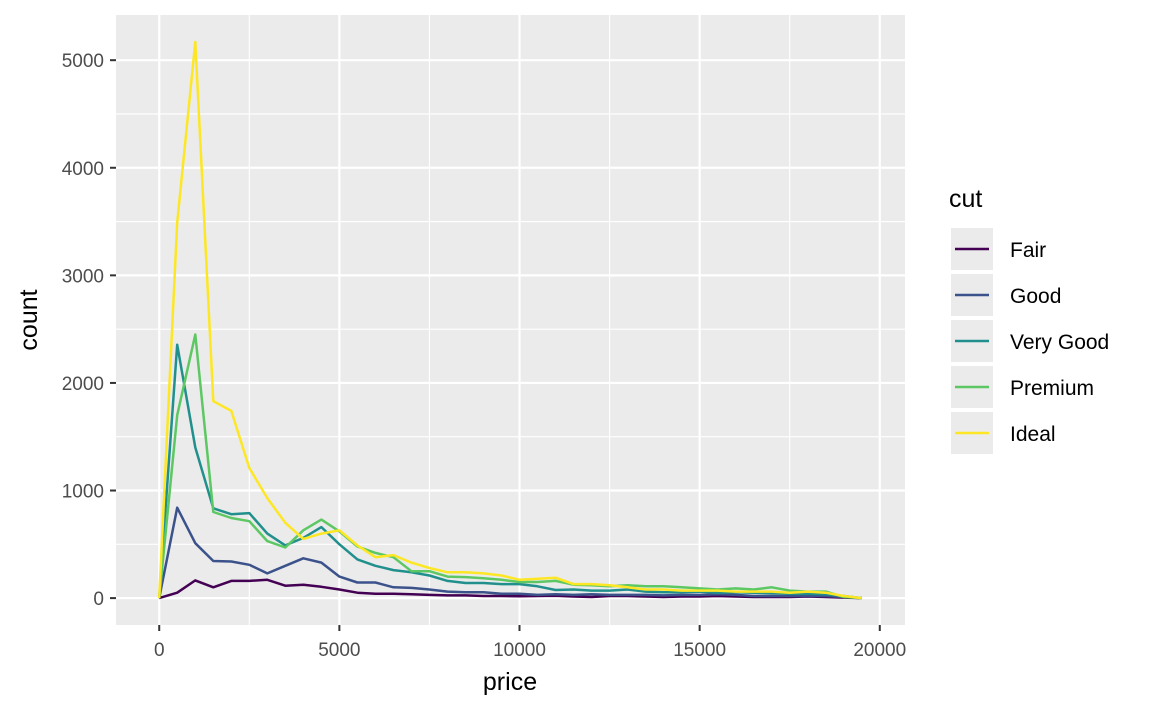 The image size is (1152, 711). What do you see at coordinates (510, 682) in the screenshot?
I see `x-axis-title: price` at bounding box center [510, 682].